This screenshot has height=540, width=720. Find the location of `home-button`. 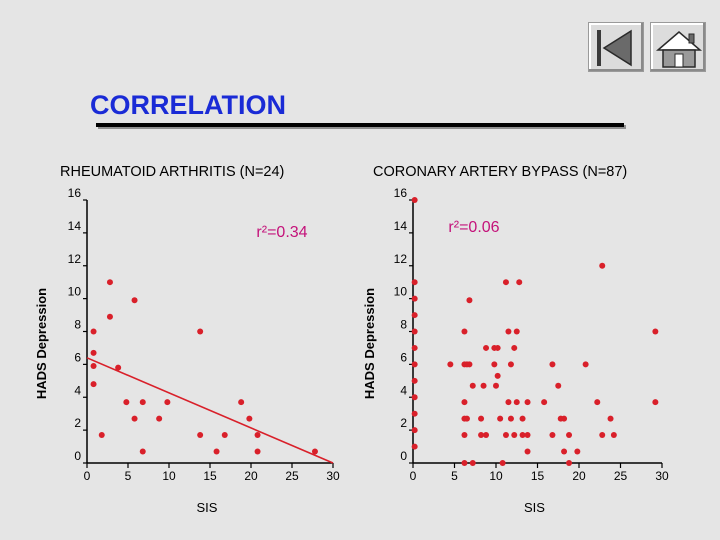

home-button is located at coordinates (678, 47).